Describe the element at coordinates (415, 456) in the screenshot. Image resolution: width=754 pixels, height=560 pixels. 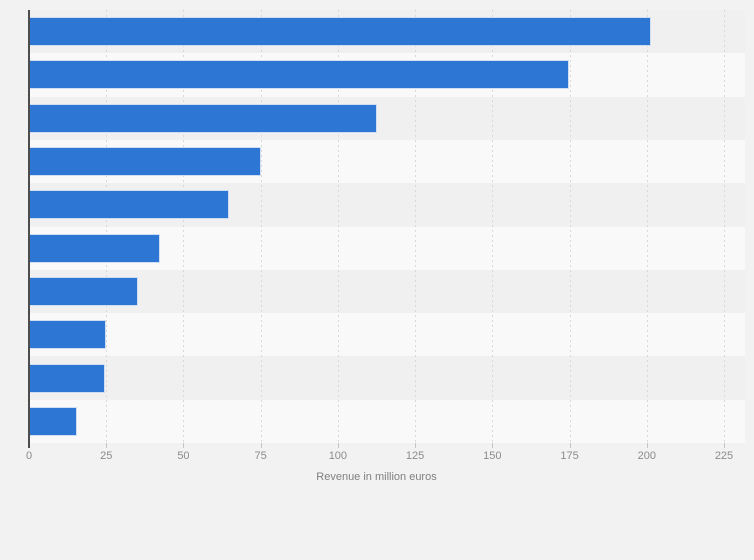
I see `x-tick-label: 125` at that location.